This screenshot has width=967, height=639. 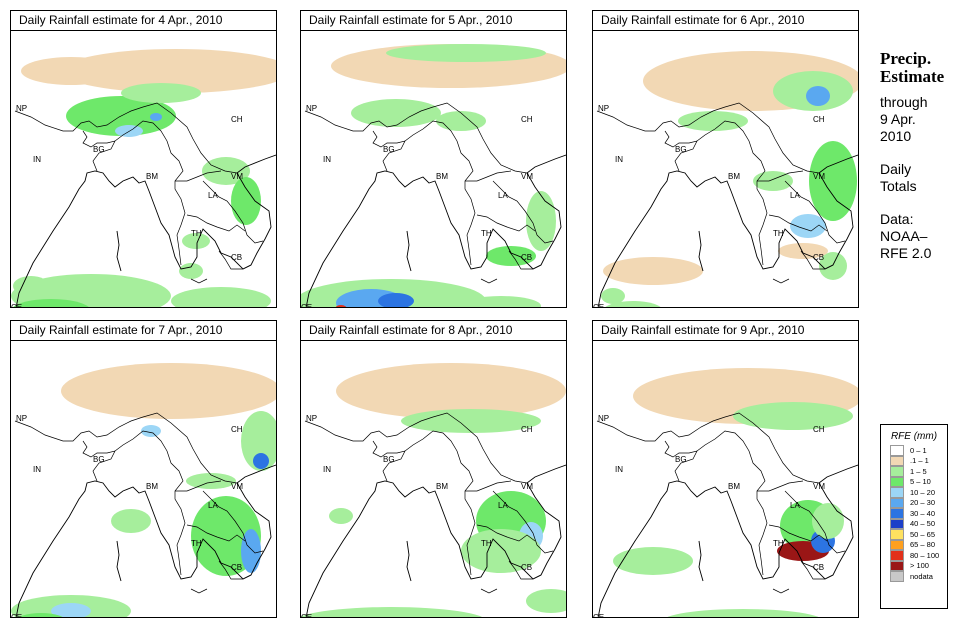 What do you see at coordinates (914, 576) in the screenshot?
I see `legend-item: nodata` at bounding box center [914, 576].